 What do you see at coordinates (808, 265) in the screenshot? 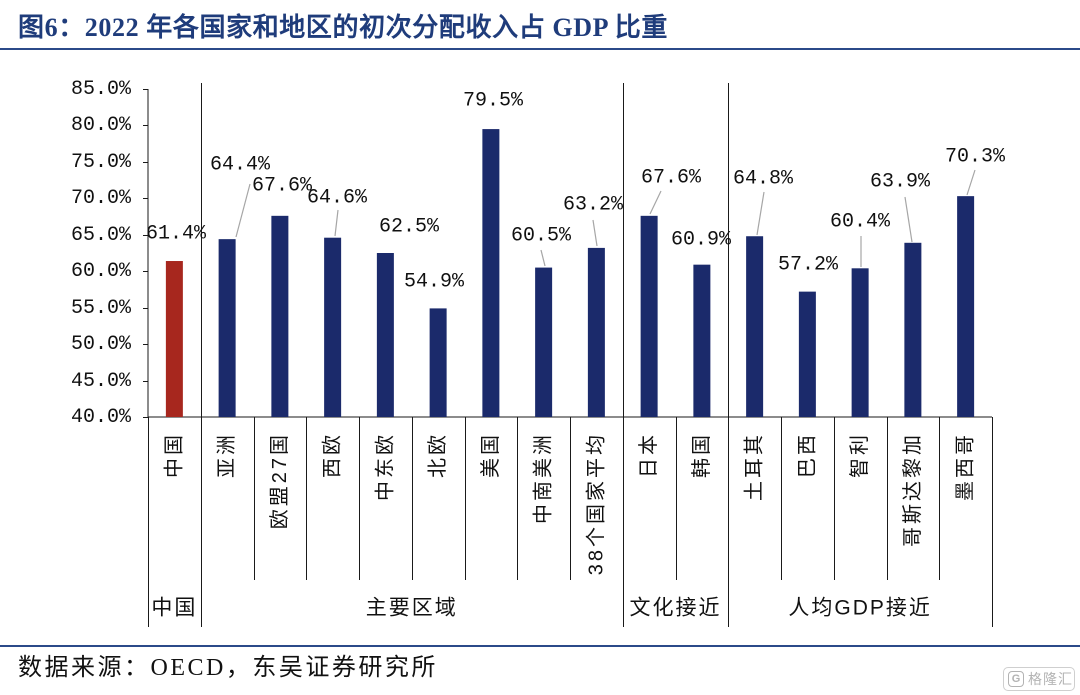
I see `value-label-13: 57.2%` at bounding box center [808, 265].